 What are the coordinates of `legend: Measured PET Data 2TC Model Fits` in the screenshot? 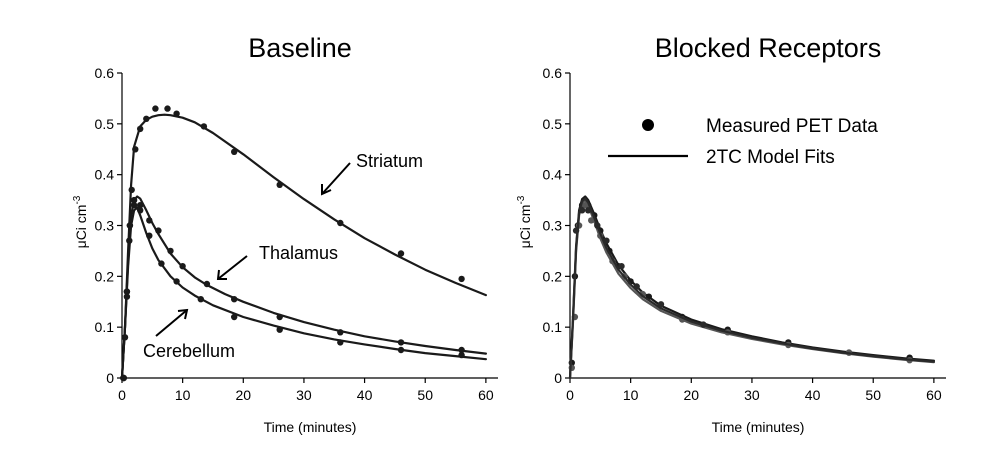 It's located at (743, 142).